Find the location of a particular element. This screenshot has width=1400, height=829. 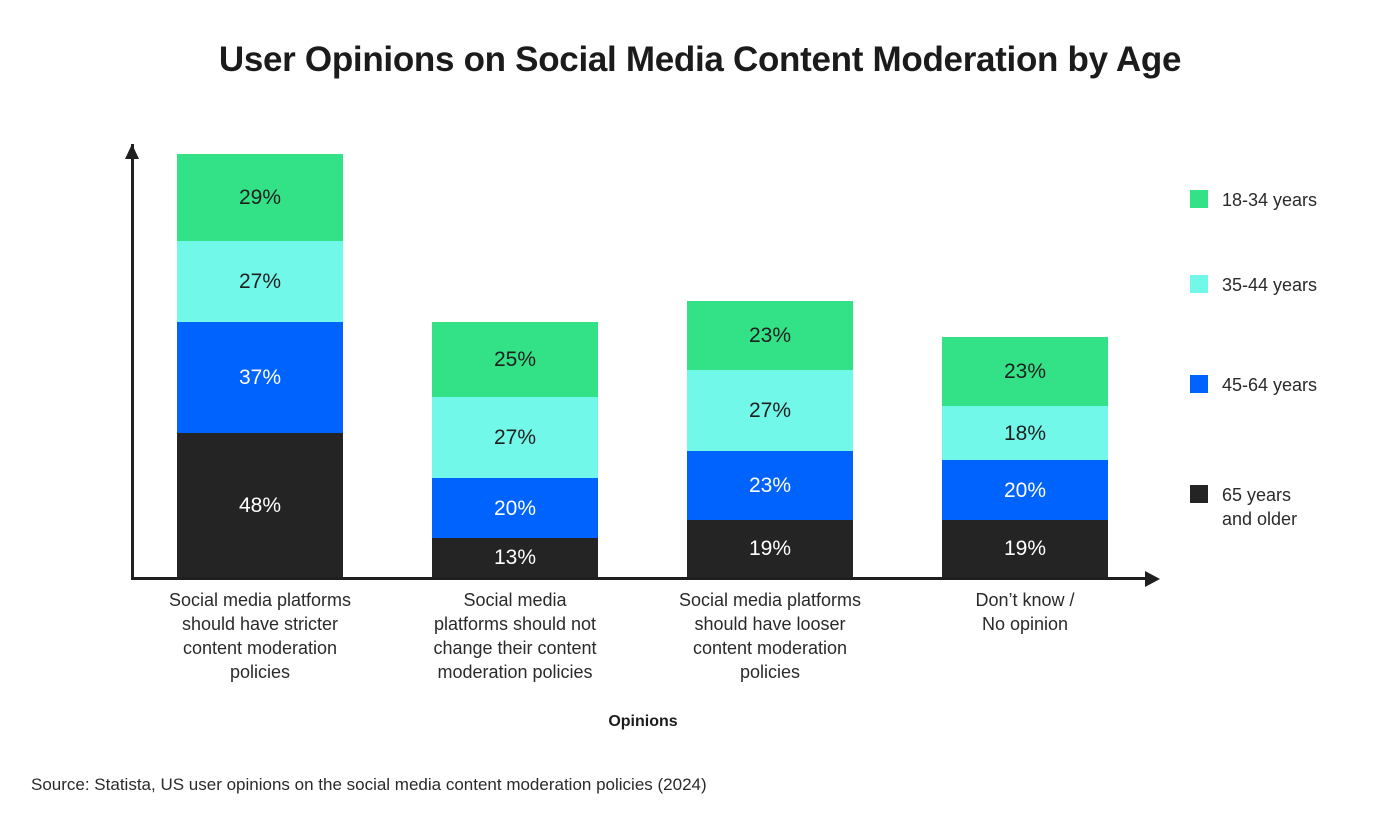

legend-item: 65 years and older is located at coordinates (1243, 507).